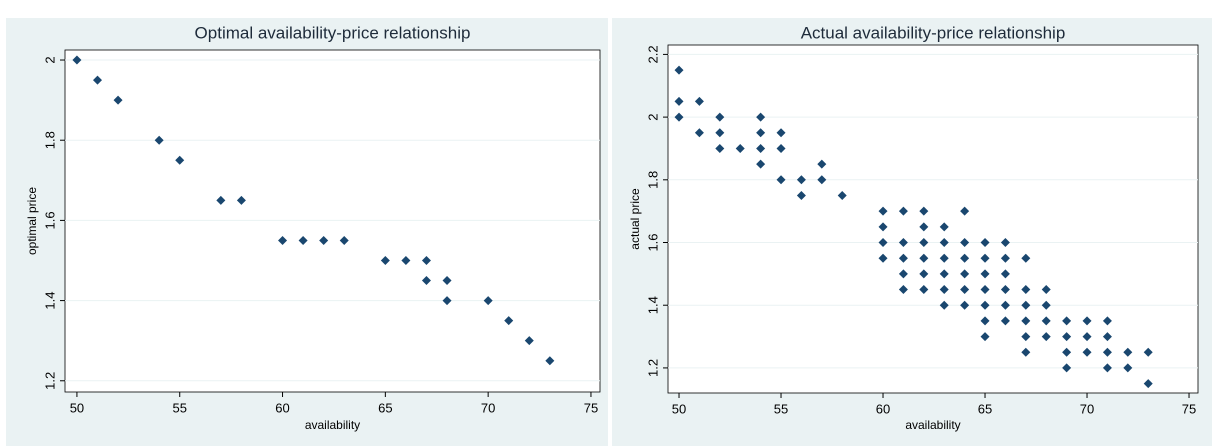  I want to click on chart-title: Actual availability-price relationship, so click(933, 32).